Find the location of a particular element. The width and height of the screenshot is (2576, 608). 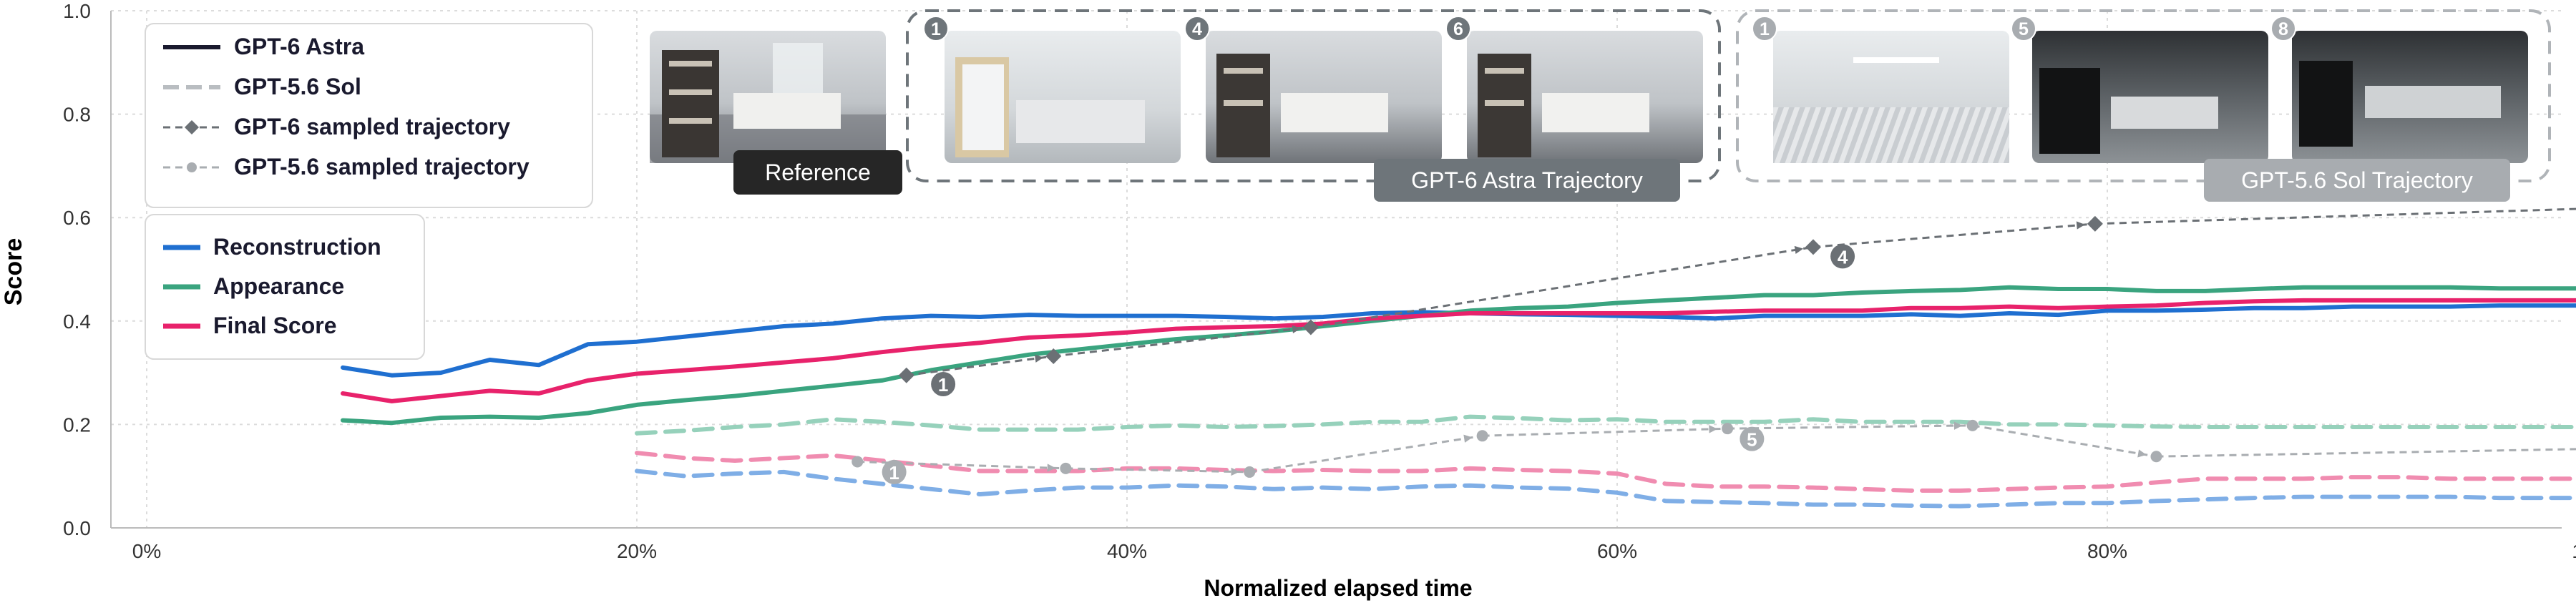

legend-model-entry: GPT-6 Astra is located at coordinates (263, 46).